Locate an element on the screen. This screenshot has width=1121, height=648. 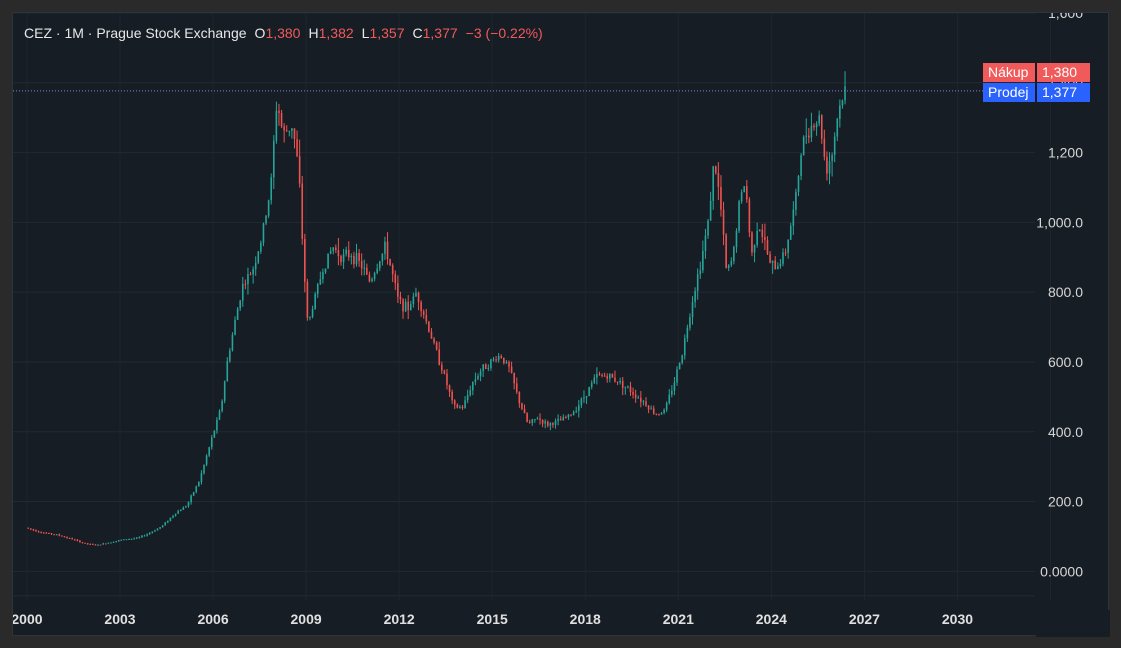
y-tick-label: 1,600 is located at coordinates (1065, 17).